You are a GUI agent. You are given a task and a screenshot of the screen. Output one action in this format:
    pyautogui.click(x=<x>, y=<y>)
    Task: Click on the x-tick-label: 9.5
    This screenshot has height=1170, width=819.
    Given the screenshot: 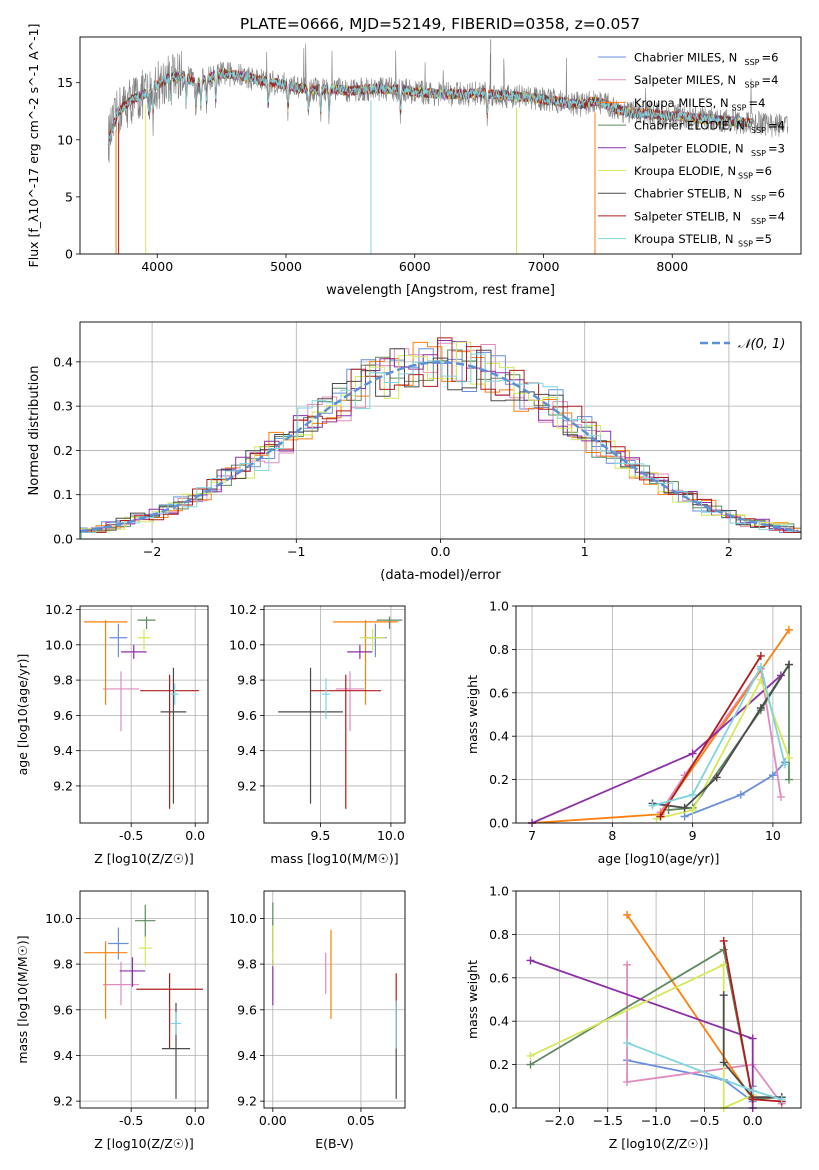 What is the action you would take?
    pyautogui.click(x=320, y=835)
    